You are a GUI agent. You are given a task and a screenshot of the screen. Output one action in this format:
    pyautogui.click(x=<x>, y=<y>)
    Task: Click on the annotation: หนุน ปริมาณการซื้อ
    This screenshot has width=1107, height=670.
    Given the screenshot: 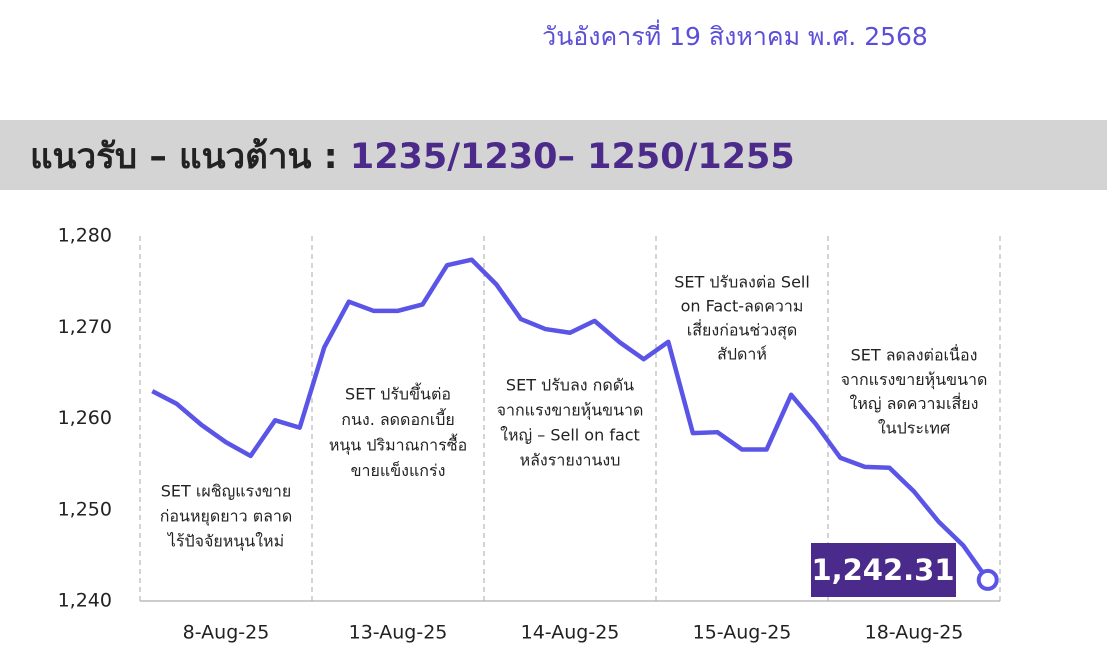 What is the action you would take?
    pyautogui.click(x=398, y=445)
    